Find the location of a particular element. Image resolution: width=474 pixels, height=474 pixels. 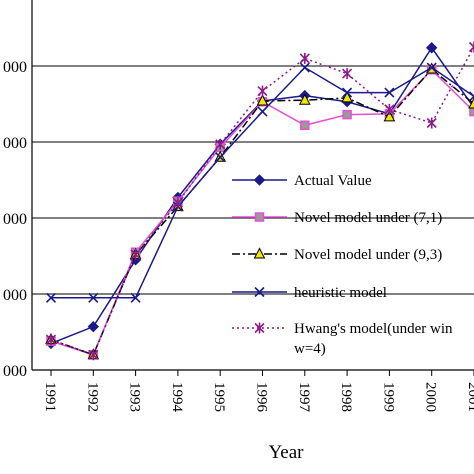

legend-item: Actual Value is located at coordinates (302, 181).